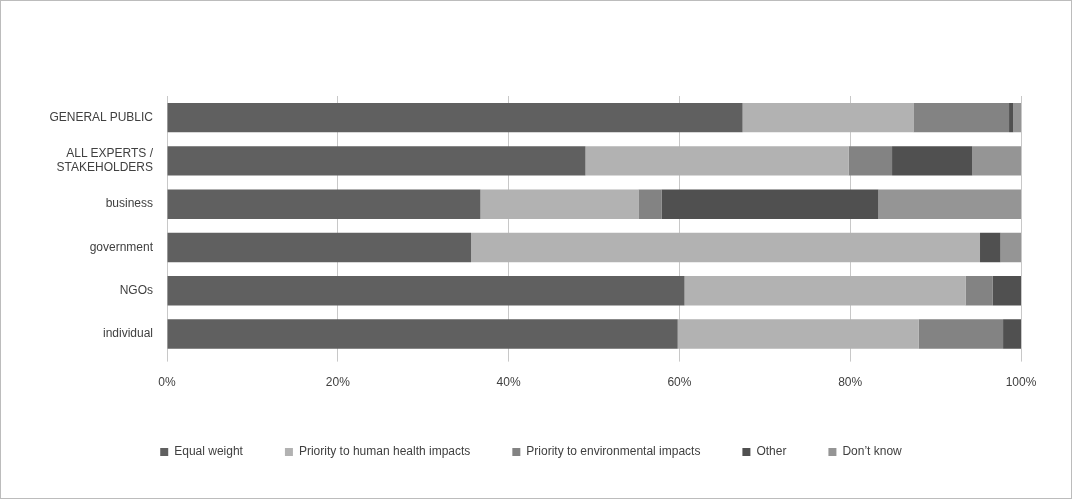 Image resolution: width=1072 pixels, height=499 pixels. I want to click on legend-label: Priority to environmental impacts, so click(613, 451).